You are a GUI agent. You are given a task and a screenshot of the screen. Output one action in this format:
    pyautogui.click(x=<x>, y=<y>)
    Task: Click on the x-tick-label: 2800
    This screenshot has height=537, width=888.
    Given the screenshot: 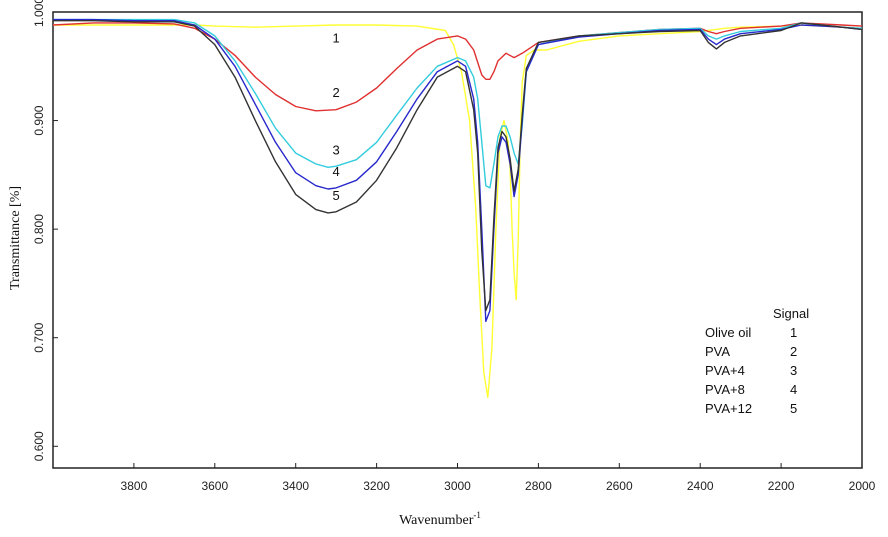 What is the action you would take?
    pyautogui.click(x=538, y=486)
    